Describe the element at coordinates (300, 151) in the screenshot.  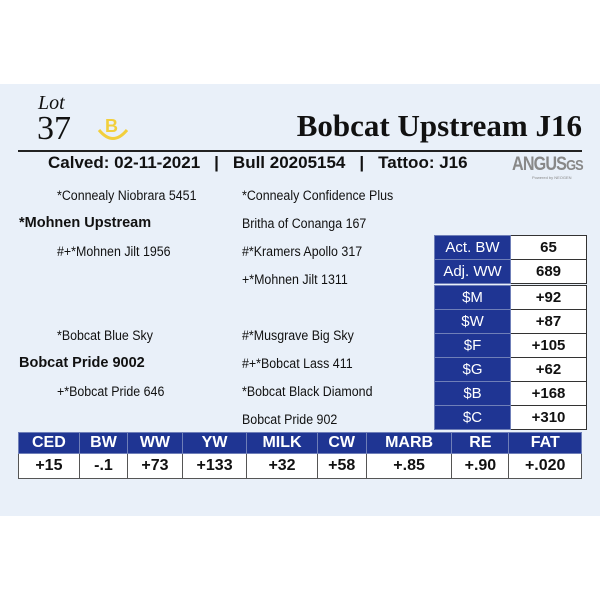
I see `divider` at that location.